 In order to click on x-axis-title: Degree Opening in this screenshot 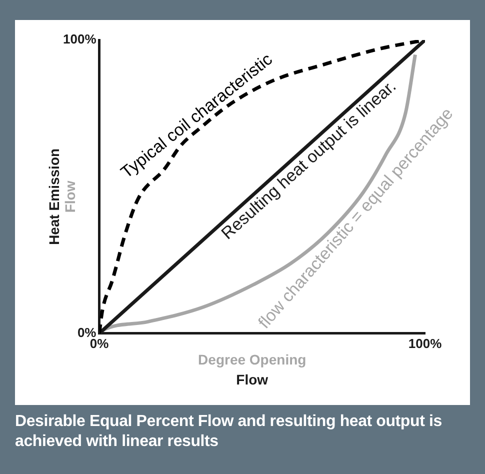, I will do `click(252, 359)`.